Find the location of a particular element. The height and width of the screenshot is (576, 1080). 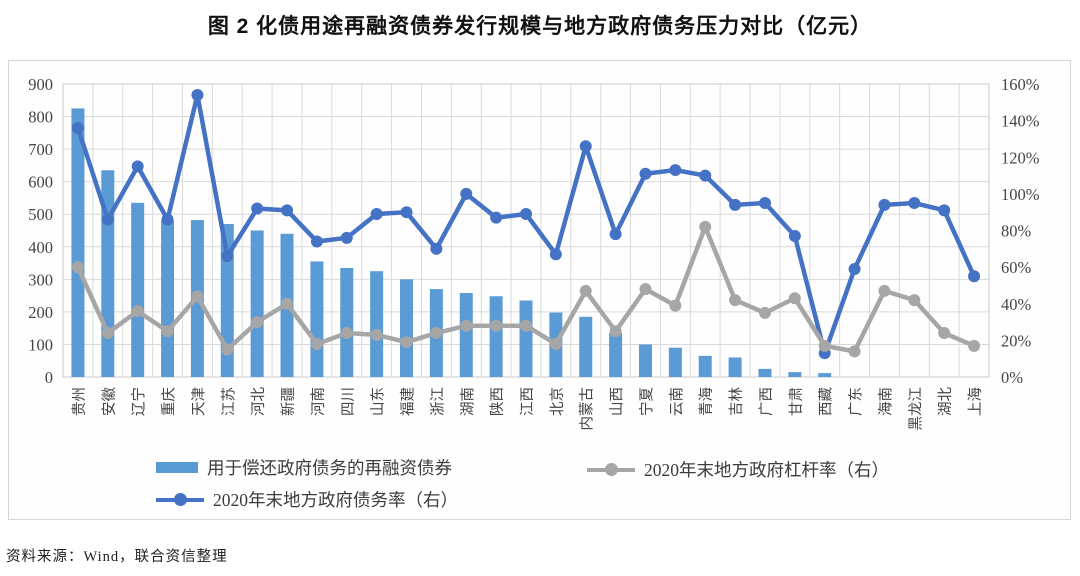

right-axis-tick: 140% is located at coordinates (1020, 121).